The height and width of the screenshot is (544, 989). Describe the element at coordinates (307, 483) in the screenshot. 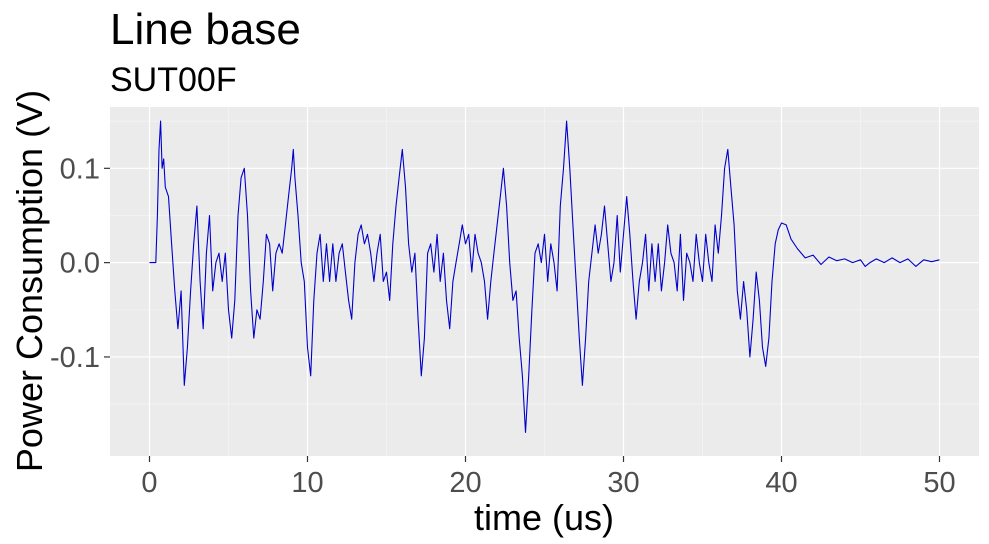

I see `x-tick-label: 10` at that location.